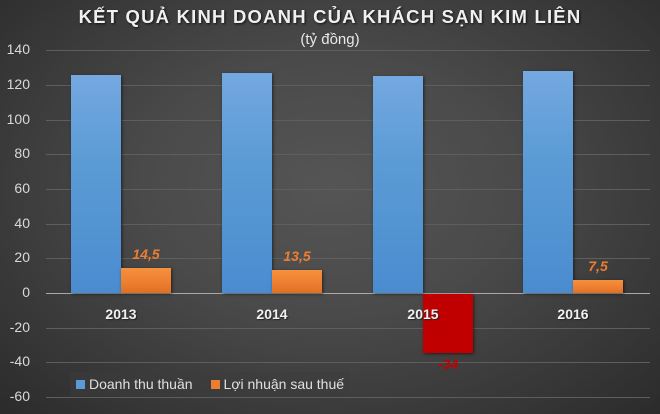  What do you see at coordinates (146, 253) in the screenshot?
I see `data-label-profit-2013: 14,5` at bounding box center [146, 253].